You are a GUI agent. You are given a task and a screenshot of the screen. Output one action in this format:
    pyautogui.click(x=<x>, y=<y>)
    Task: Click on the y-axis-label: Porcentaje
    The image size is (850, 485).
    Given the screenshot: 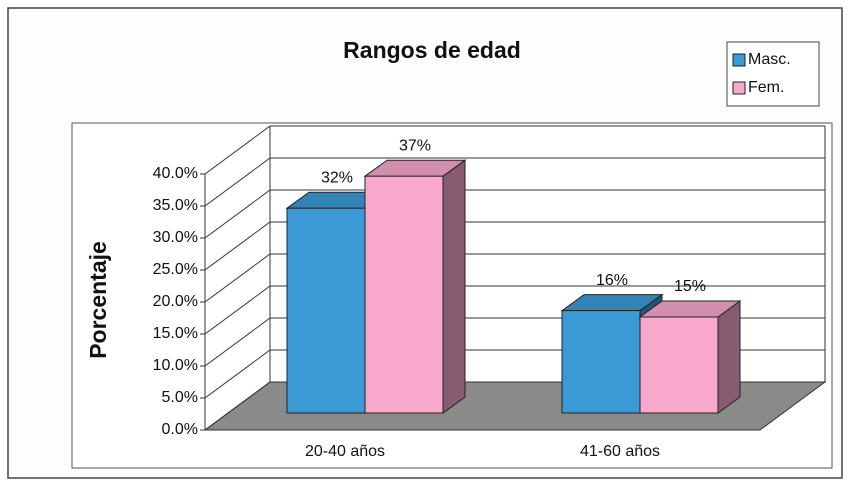 What is the action you would take?
    pyautogui.click(x=98, y=300)
    